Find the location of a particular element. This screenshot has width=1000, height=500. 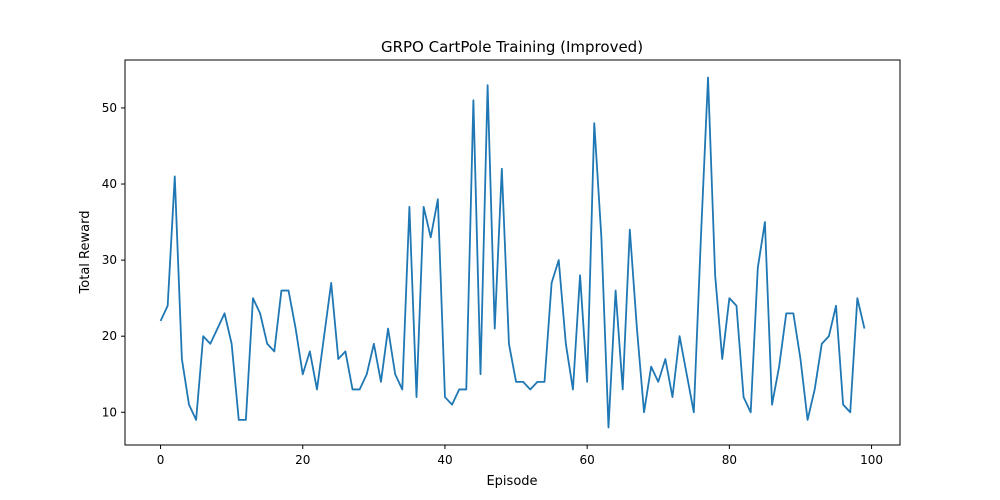

x-axis: 0 20 40 60 80 100 is located at coordinates (520, 456).